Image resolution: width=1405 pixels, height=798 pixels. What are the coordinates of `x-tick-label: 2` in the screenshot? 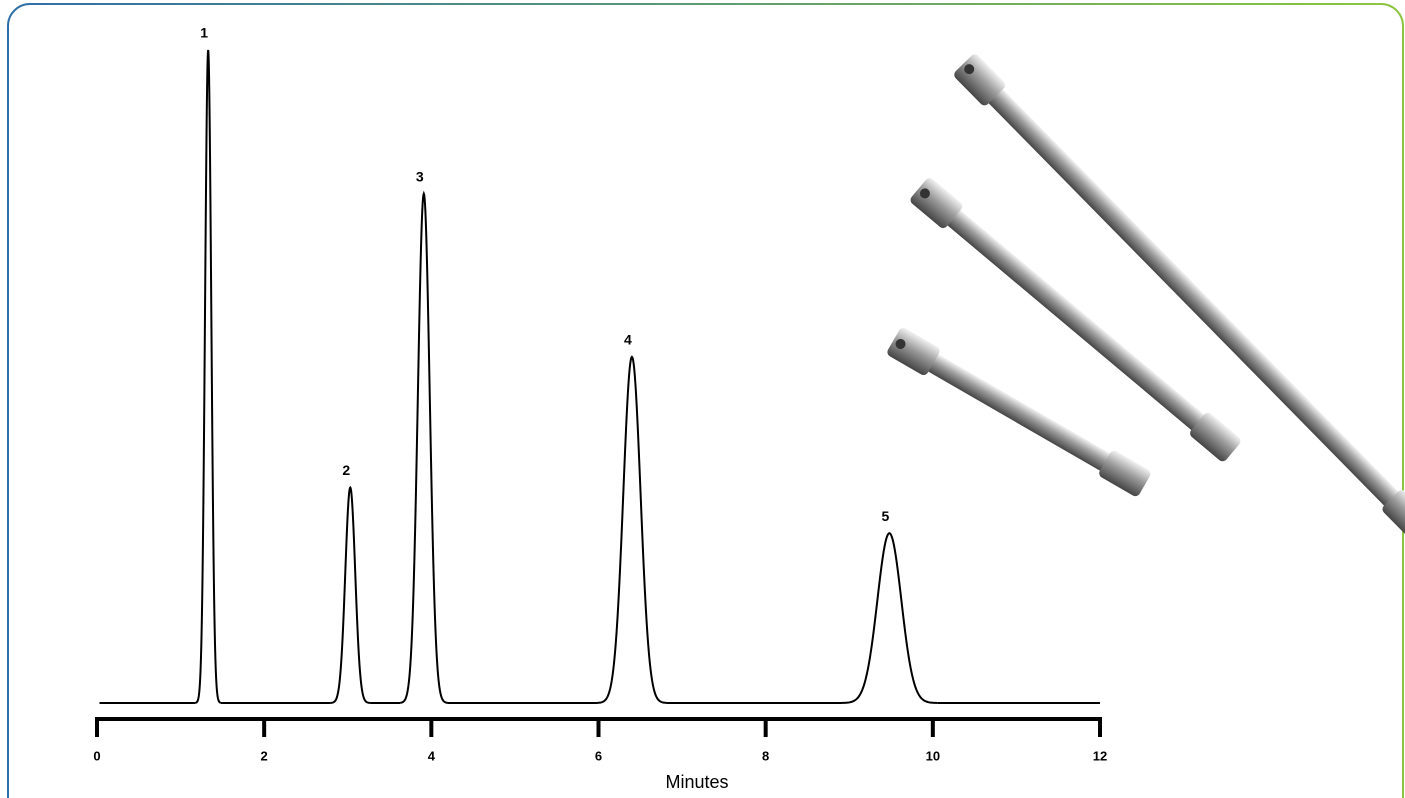 It's located at (264, 755).